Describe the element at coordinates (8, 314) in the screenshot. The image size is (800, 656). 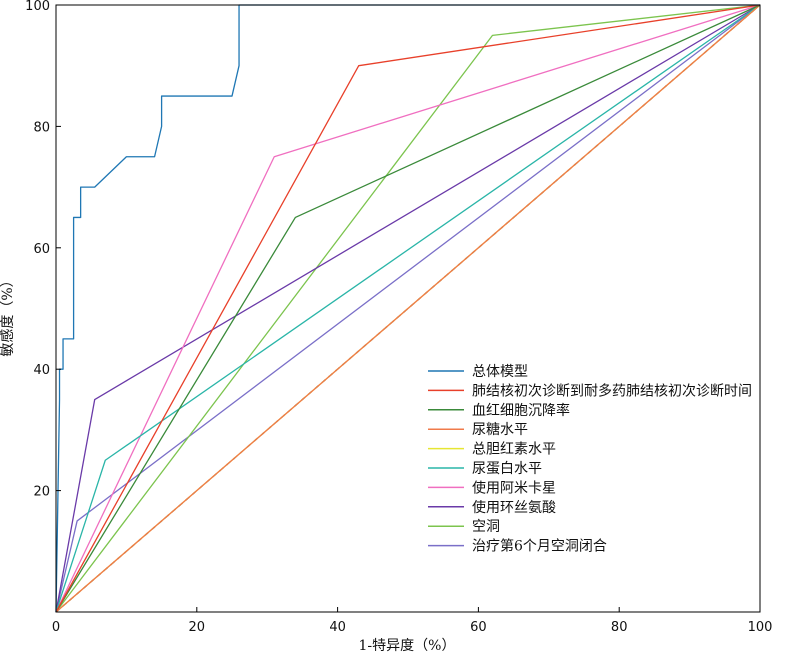
I see `y-axis-title: 敏感度（%）` at that location.